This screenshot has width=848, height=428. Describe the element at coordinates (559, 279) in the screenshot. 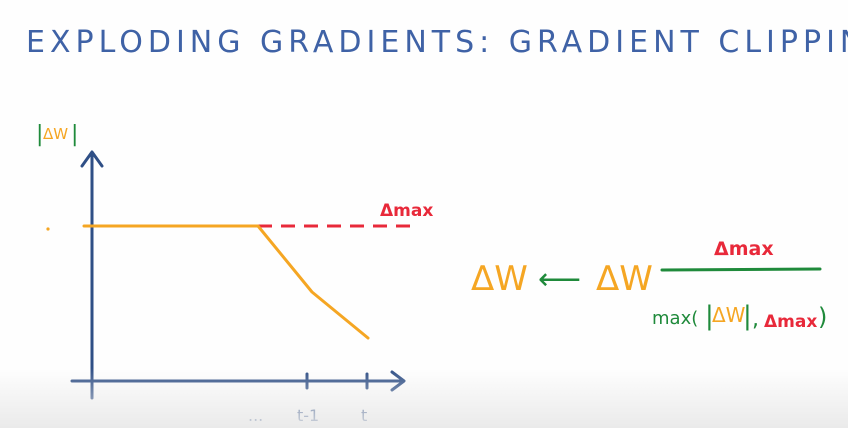

I see `formula-arrow: ⟵` at that location.